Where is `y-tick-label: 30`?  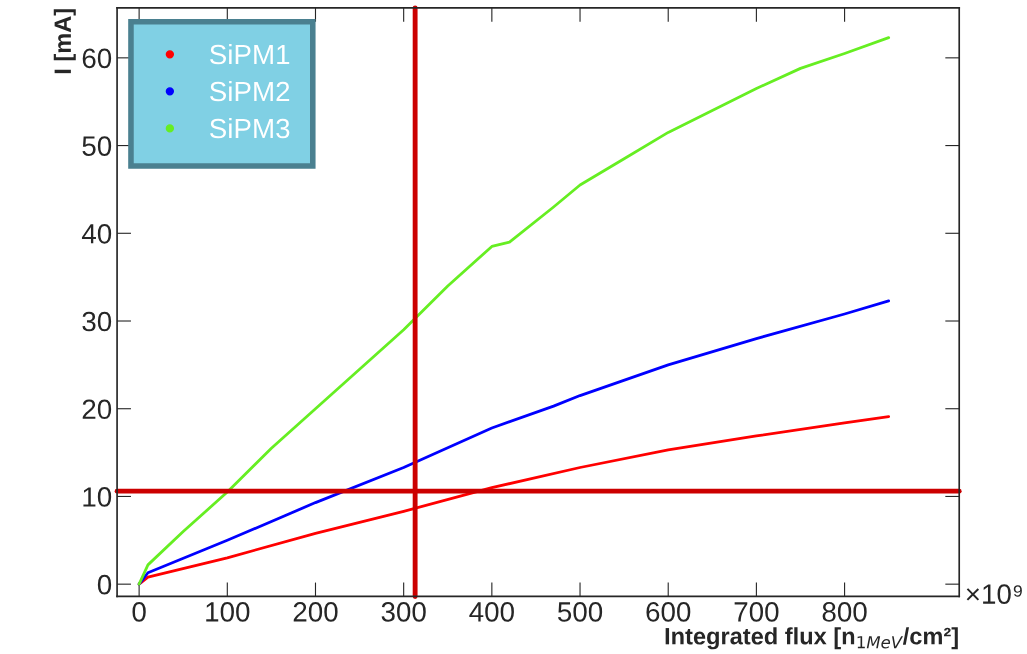 y-tick-label: 30 is located at coordinates (97, 321).